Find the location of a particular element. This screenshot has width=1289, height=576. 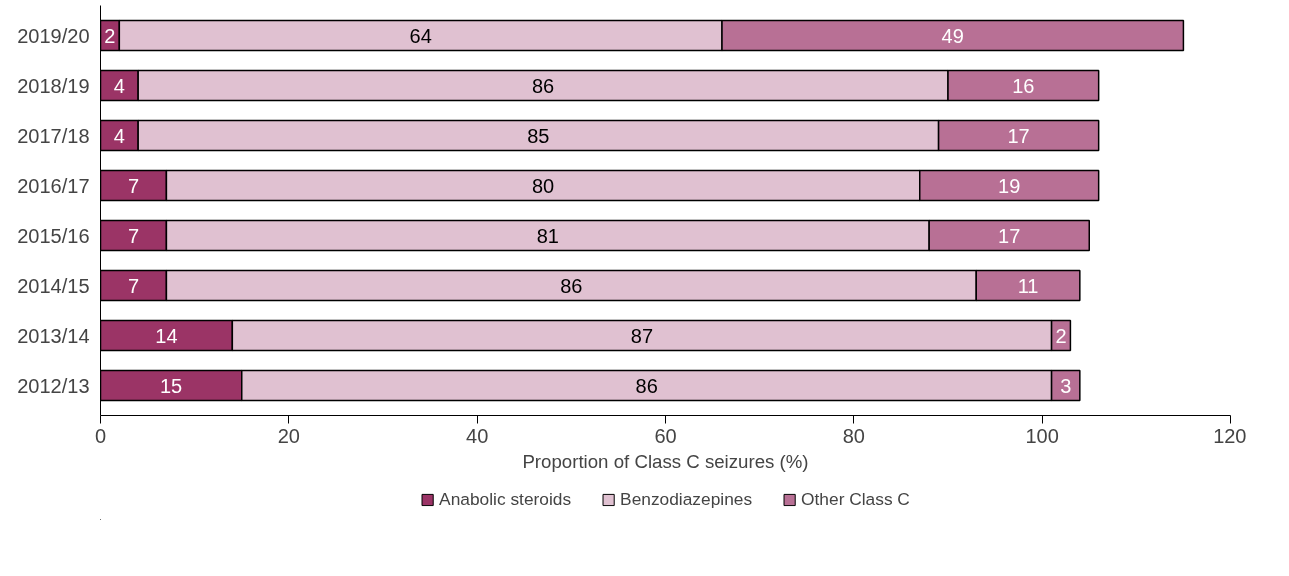

x-tick-label: 20 is located at coordinates (288, 435).